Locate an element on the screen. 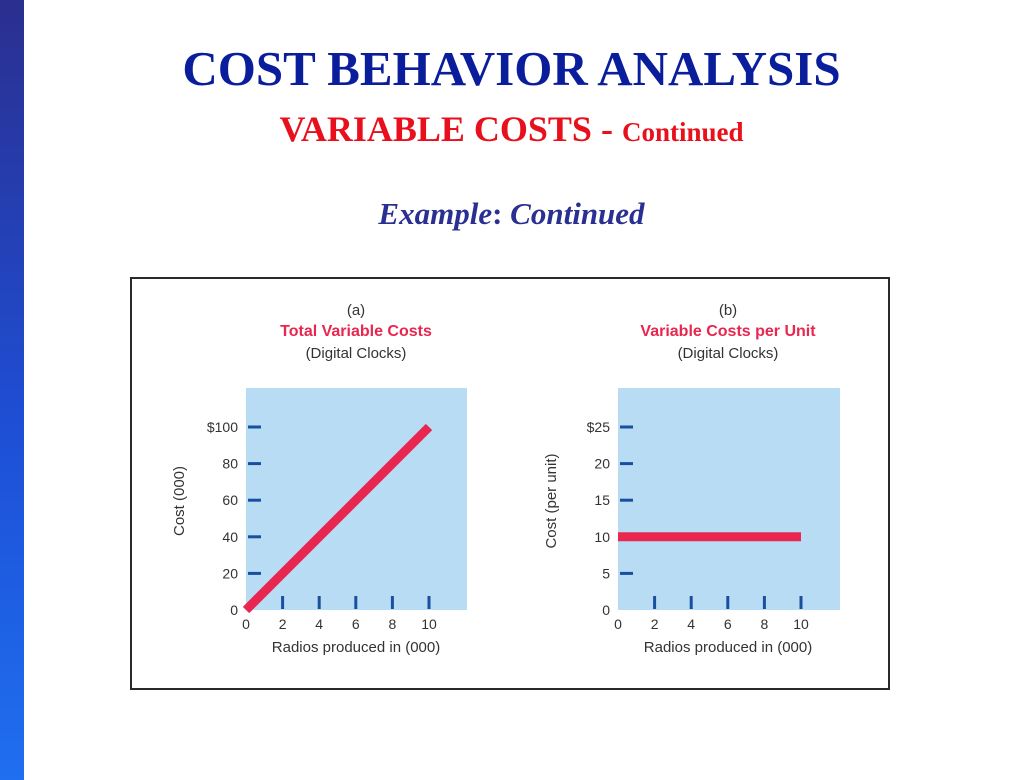  chart-b-y-tick-label: 15 is located at coordinates (602, 500).